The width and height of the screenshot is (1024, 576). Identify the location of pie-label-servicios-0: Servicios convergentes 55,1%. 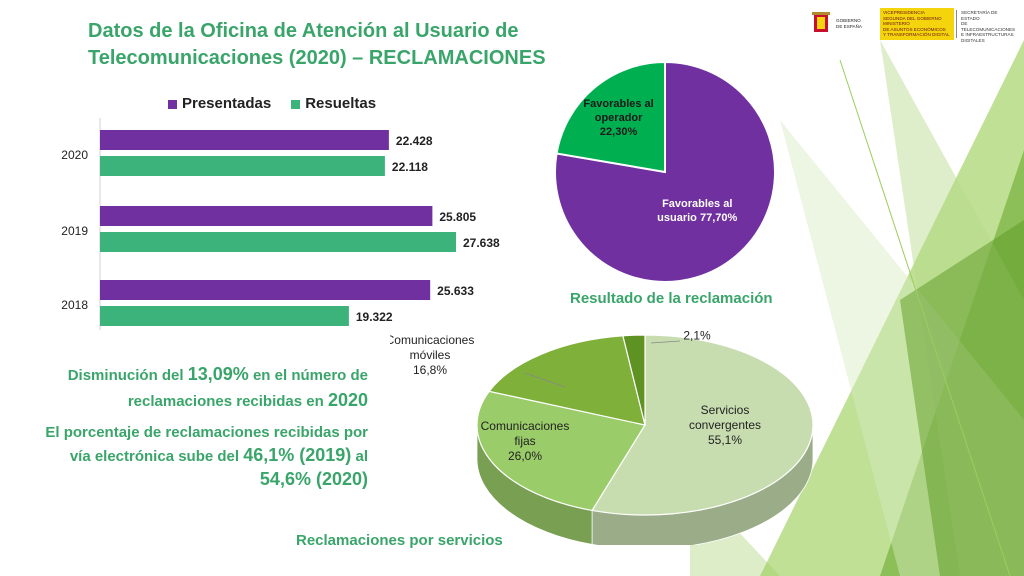
(725, 425).